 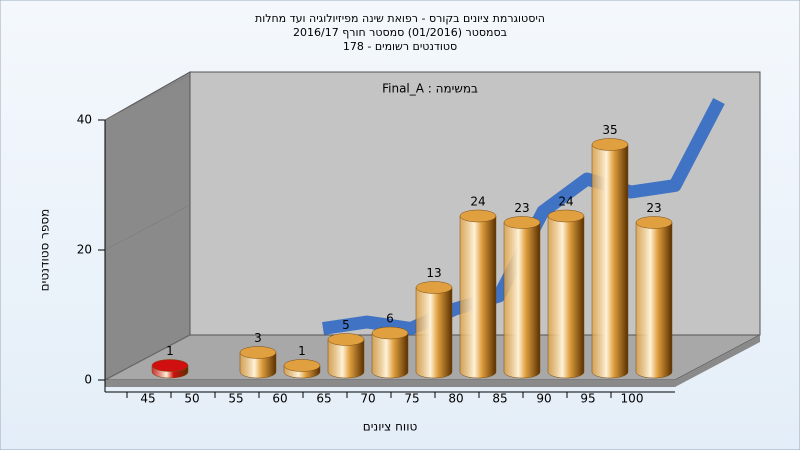 What do you see at coordinates (400, 46) in the screenshot?
I see `title-line: סטודנטים רשומים - 178` at bounding box center [400, 46].